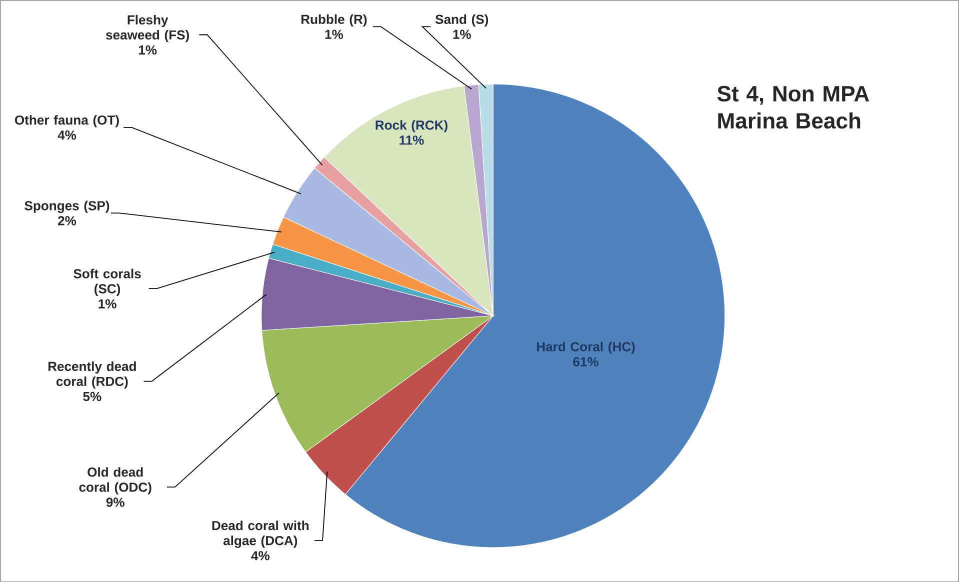 Image resolution: width=959 pixels, height=582 pixels. Describe the element at coordinates (412, 140) in the screenshot. I see `data-label: 11%` at that location.